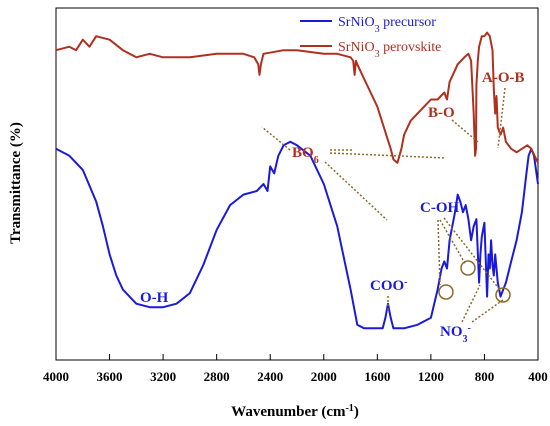 The height and width of the screenshot is (426, 550). Describe the element at coordinates (305, 155) in the screenshot. I see `annotation-bo6: BO6` at that location.